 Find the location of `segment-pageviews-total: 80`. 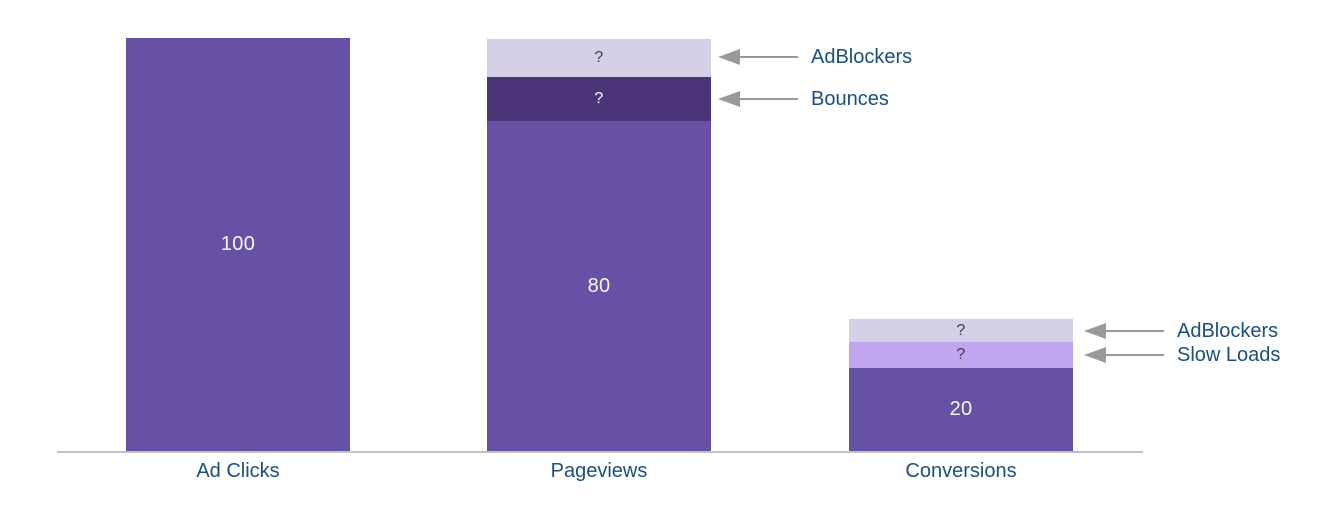

segment-pageviews-total: 80 is located at coordinates (599, 286).